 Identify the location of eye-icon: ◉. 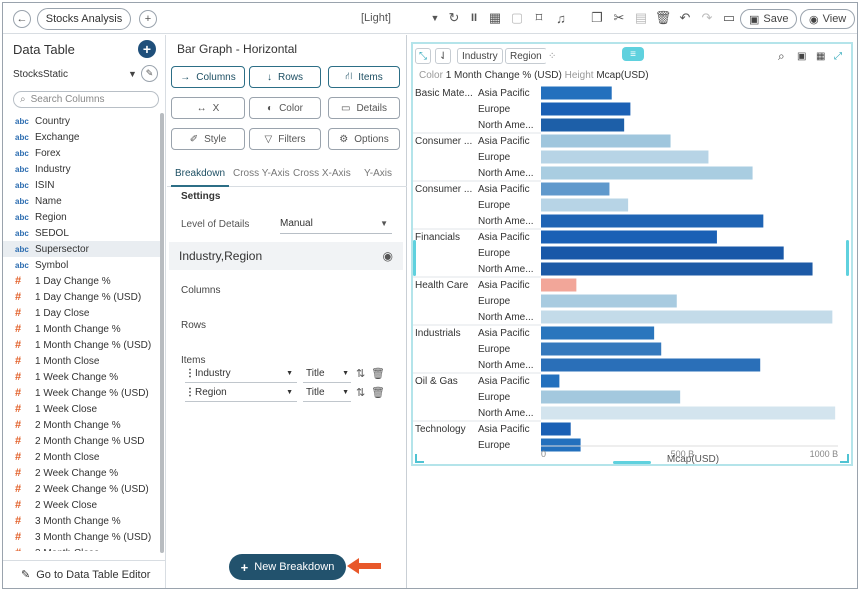
(387, 256).